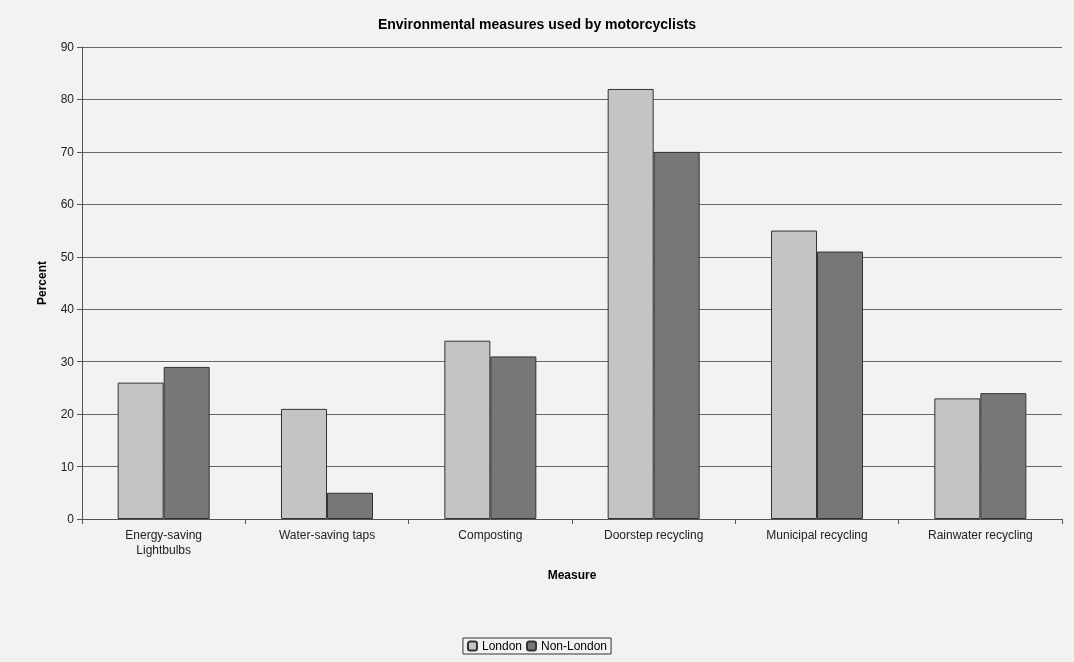 The width and height of the screenshot is (1074, 662). Describe the element at coordinates (490, 534) in the screenshot. I see `x-tick-label: Composting` at that location.